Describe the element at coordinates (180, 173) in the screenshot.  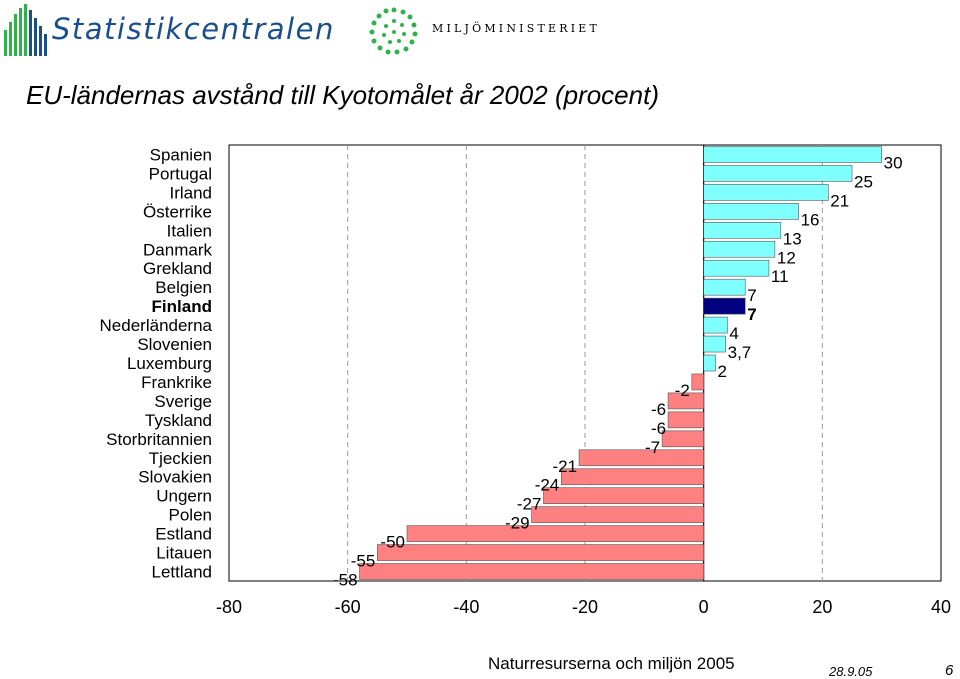
I see `category-label: Portugal` at that location.